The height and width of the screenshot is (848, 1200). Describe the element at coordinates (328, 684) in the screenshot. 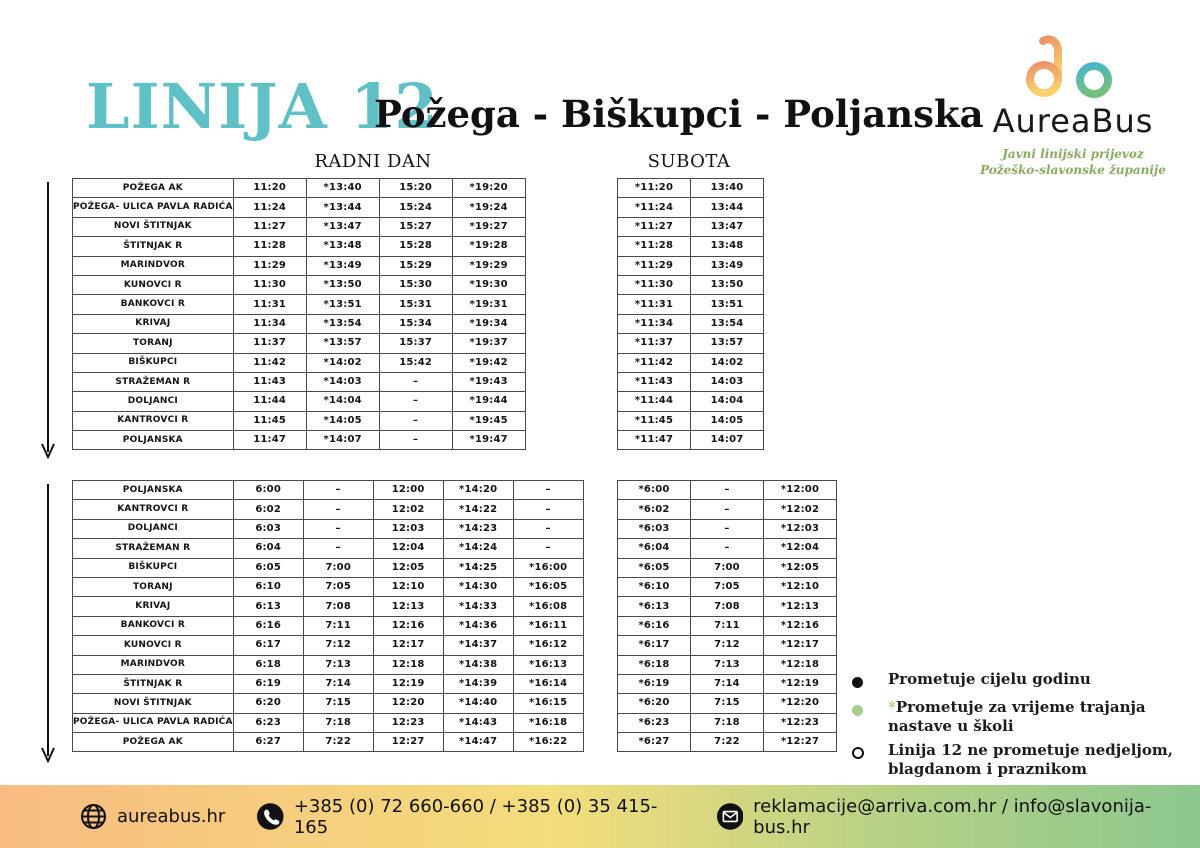

I see `timetable-row: ŠTITNJAK R 6:19 7:14 12:19 *14:39 *16:14` at that location.